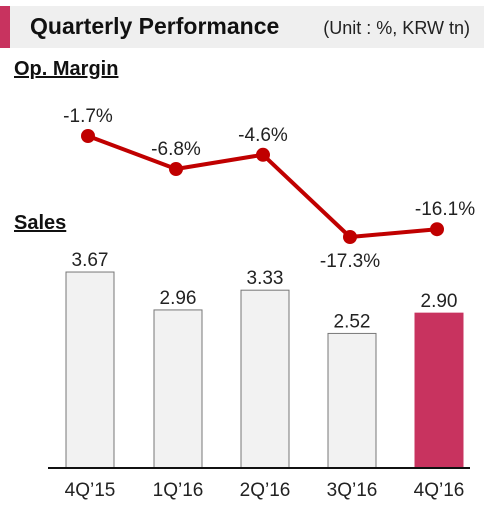 This screenshot has height=516, width=484. I want to click on op-margin-value-label: -6.8%, so click(176, 149).